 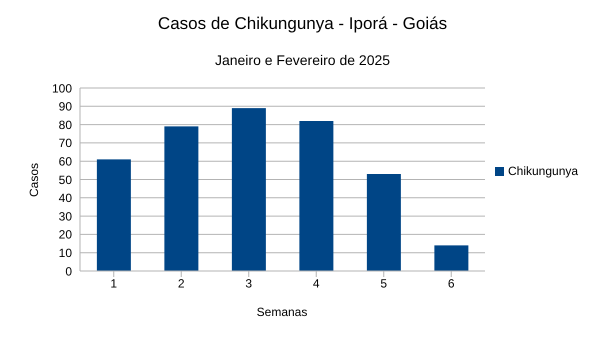 What do you see at coordinates (65, 179) in the screenshot?
I see `y-tick-label: 50` at bounding box center [65, 179].